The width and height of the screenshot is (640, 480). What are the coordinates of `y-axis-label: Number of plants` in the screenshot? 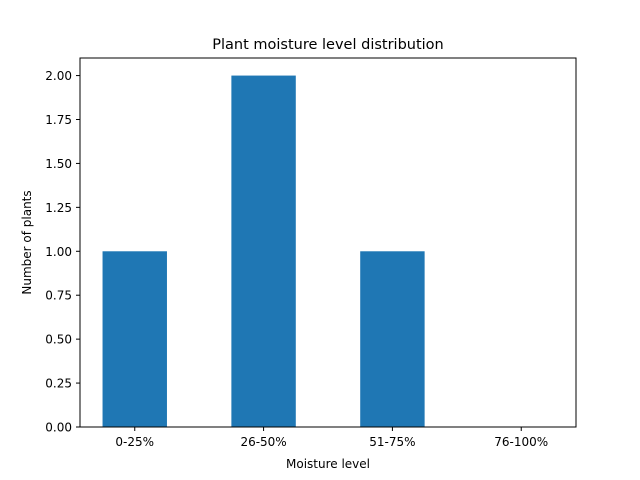 It's located at (27, 242).